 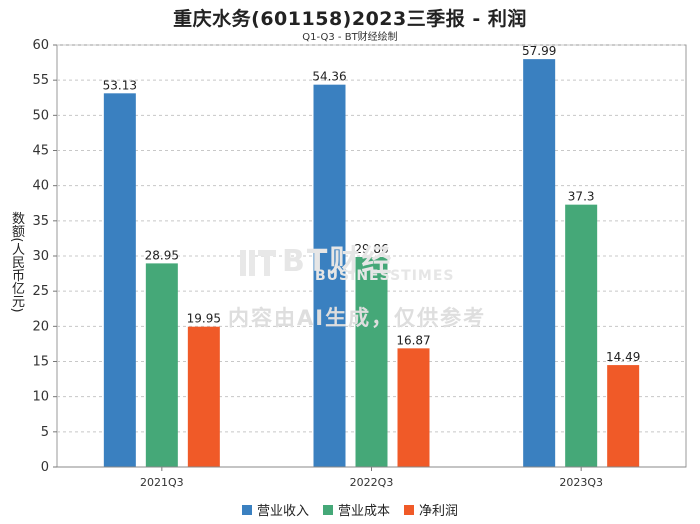 What do you see at coordinates (329, 77) in the screenshot?
I see `data-label: 54.36` at bounding box center [329, 77].